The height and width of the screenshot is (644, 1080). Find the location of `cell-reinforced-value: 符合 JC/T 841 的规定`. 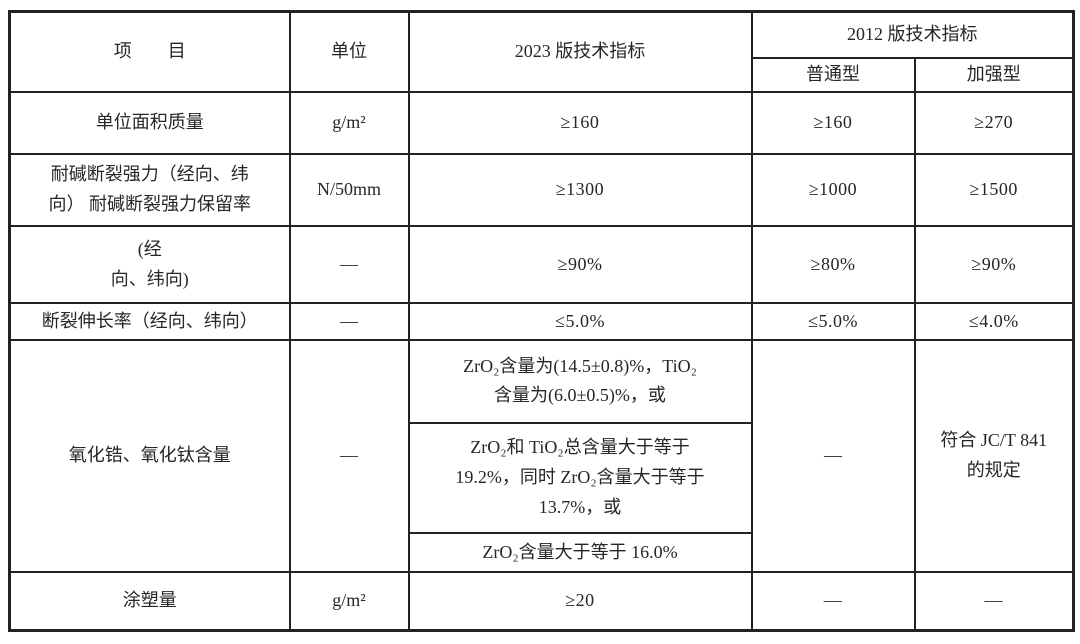

cell-reinforced-value: 符合 JC/T 841 的规定 is located at coordinates (994, 456).